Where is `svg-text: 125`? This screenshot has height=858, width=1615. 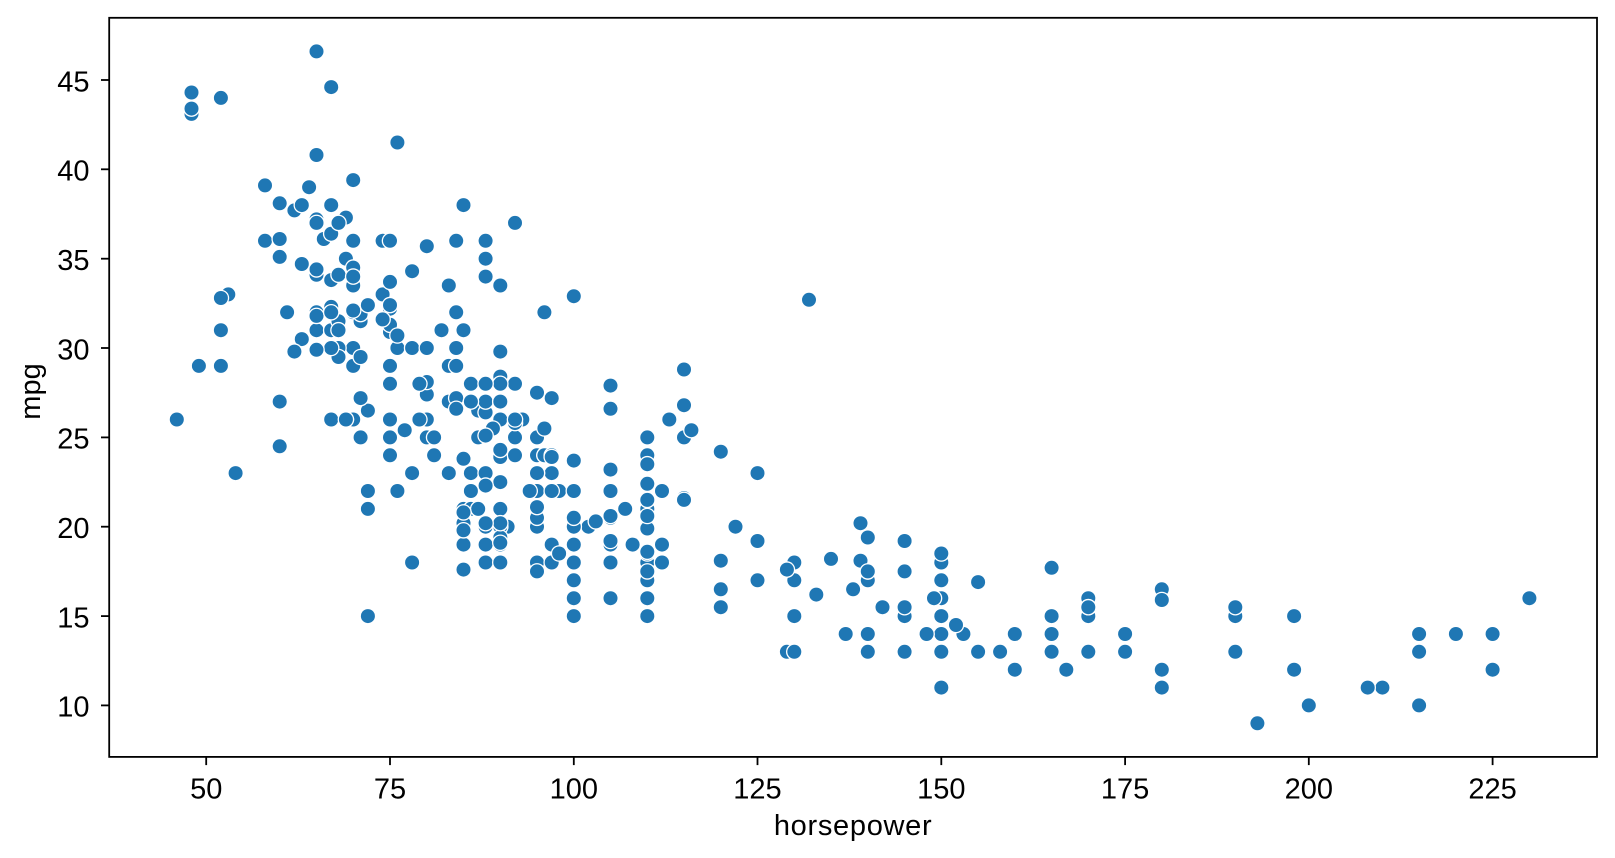
svg-text: 125 is located at coordinates (757, 789).